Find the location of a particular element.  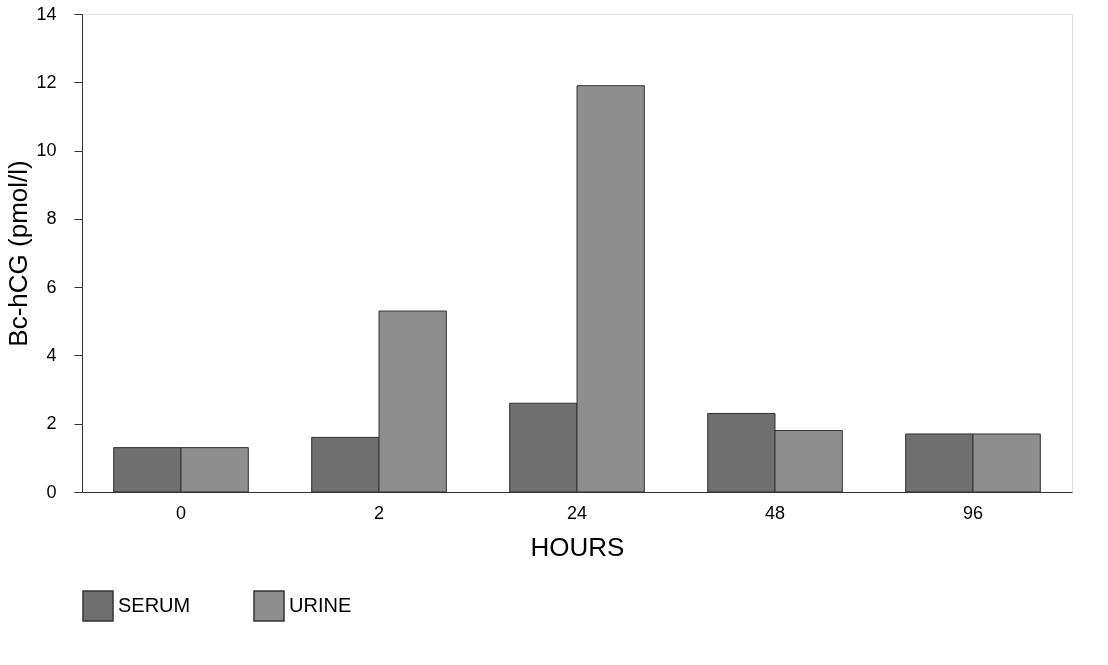

x-tick-label: 24 is located at coordinates (577, 512).